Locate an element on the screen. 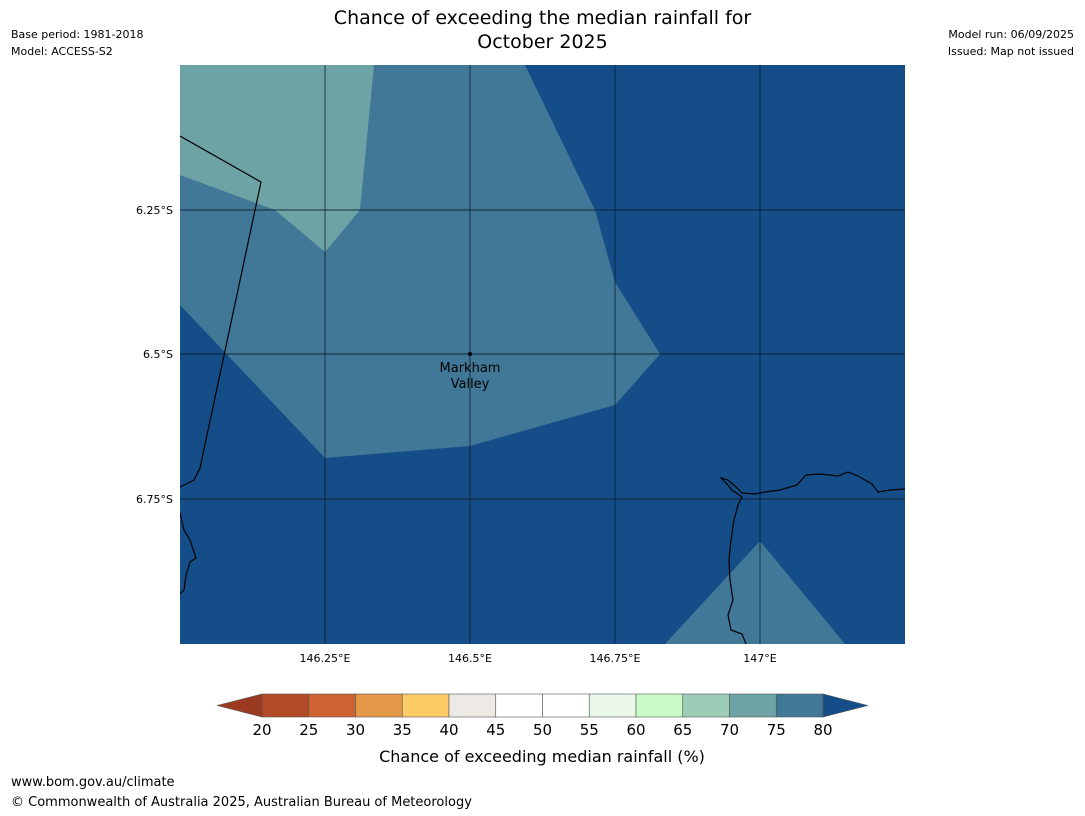 The width and height of the screenshot is (1085, 816). model-text: Model: ACCESS-S2 is located at coordinates (62, 51).